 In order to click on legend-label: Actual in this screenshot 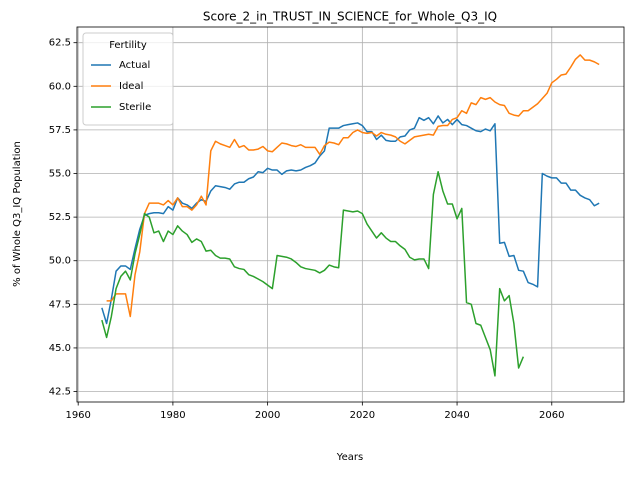, I will do `click(134, 65)`.